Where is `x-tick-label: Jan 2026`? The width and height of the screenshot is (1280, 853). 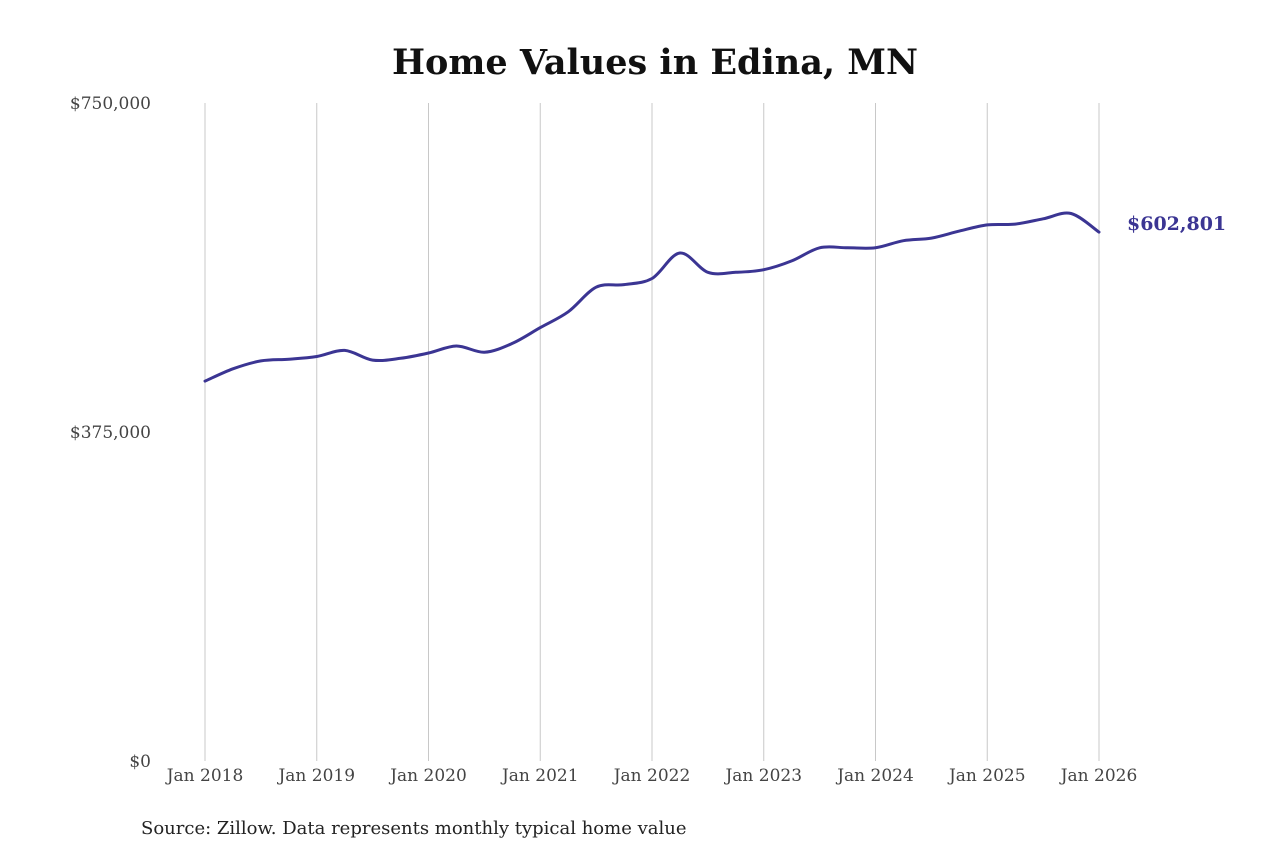
x-tick-label: Jan 2026 is located at coordinates (1098, 776).